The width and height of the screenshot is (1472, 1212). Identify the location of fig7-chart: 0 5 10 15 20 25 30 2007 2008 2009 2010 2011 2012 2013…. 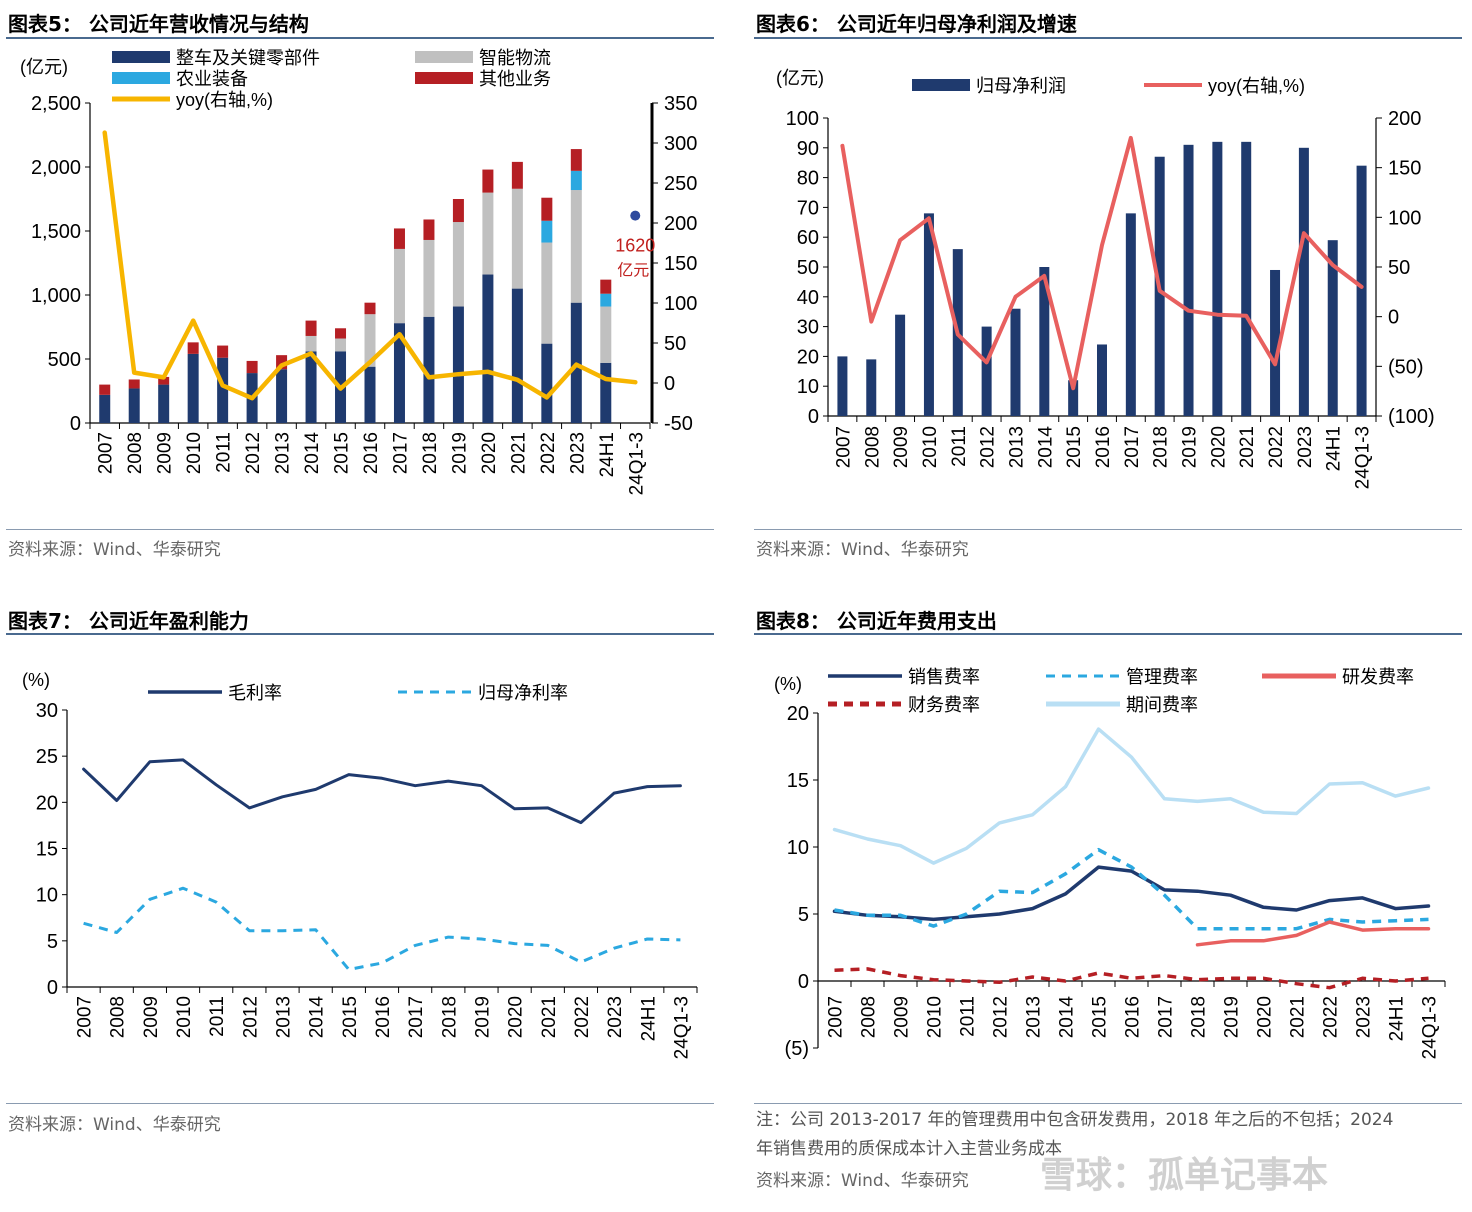
(360, 864).